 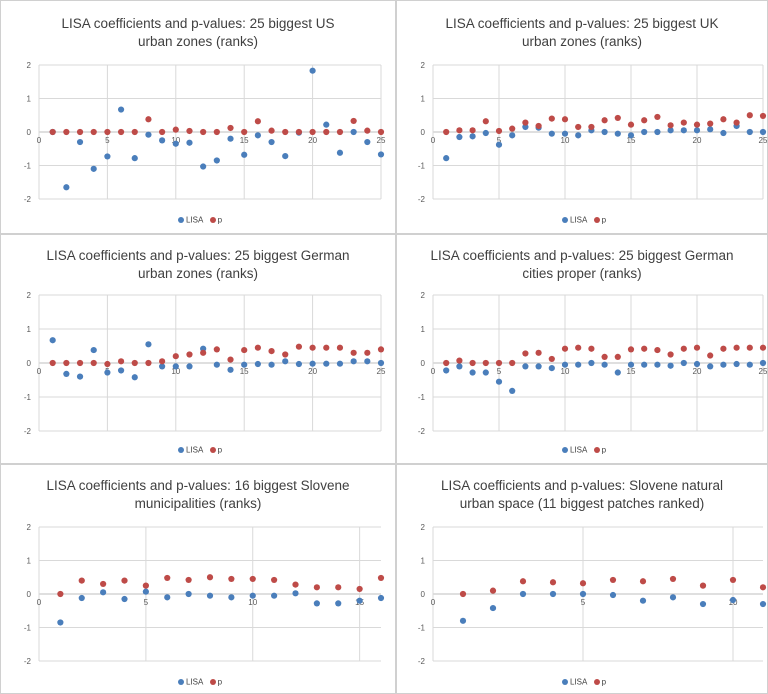 What do you see at coordinates (422, 166) in the screenshot?
I see `y-tick-label: -1` at bounding box center [422, 166].